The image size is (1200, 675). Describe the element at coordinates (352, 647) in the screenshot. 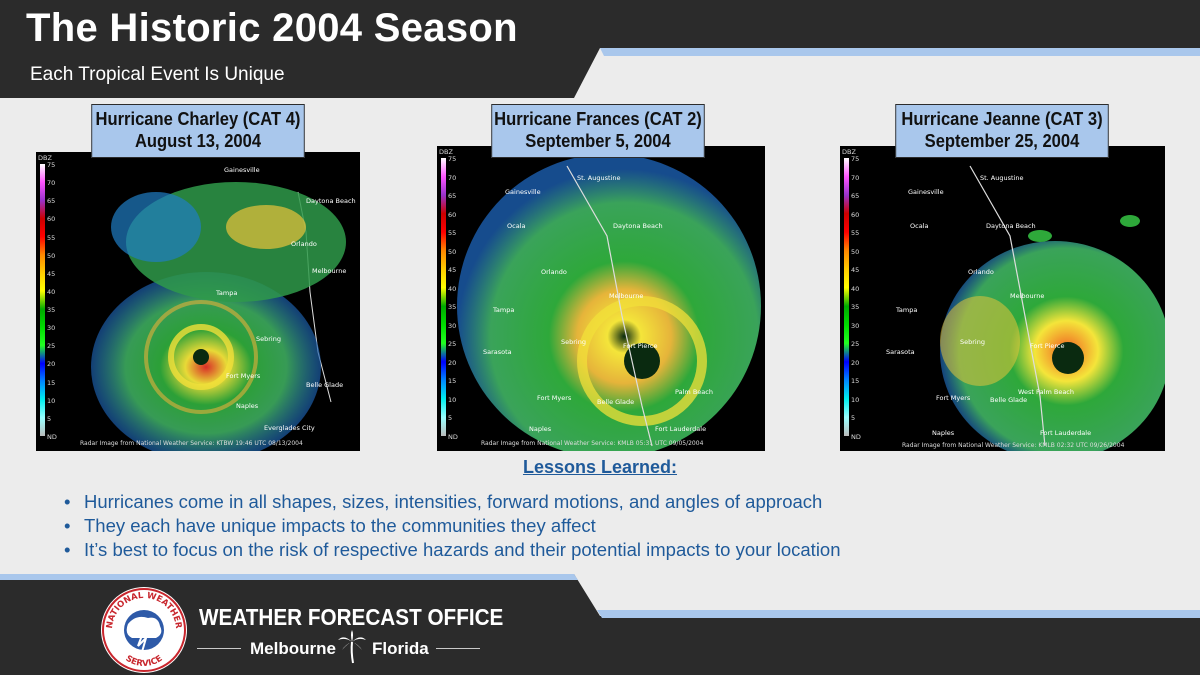

I see `palm-tree-icon` at that location.